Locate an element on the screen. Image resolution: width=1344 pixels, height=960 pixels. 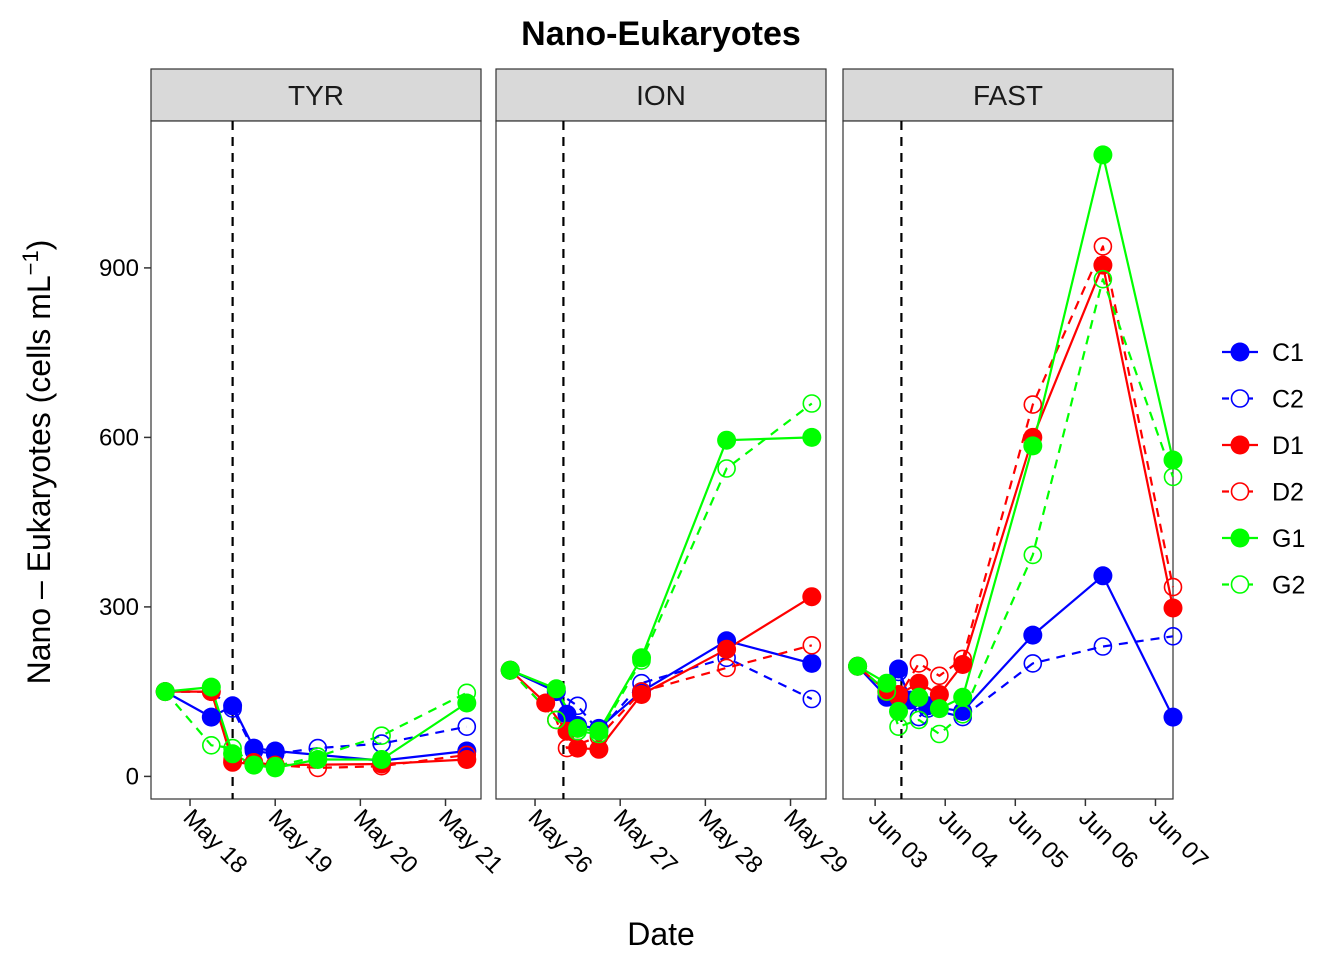
y-tick-label: 0 is located at coordinates (132, 776).